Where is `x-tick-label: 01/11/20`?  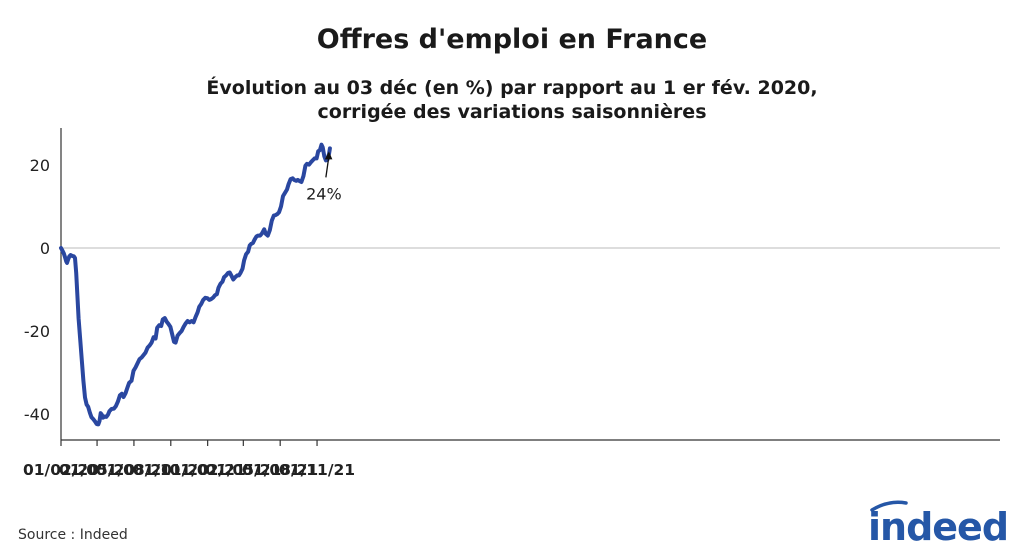 x-tick-label: 01/11/20 is located at coordinates (171, 470).